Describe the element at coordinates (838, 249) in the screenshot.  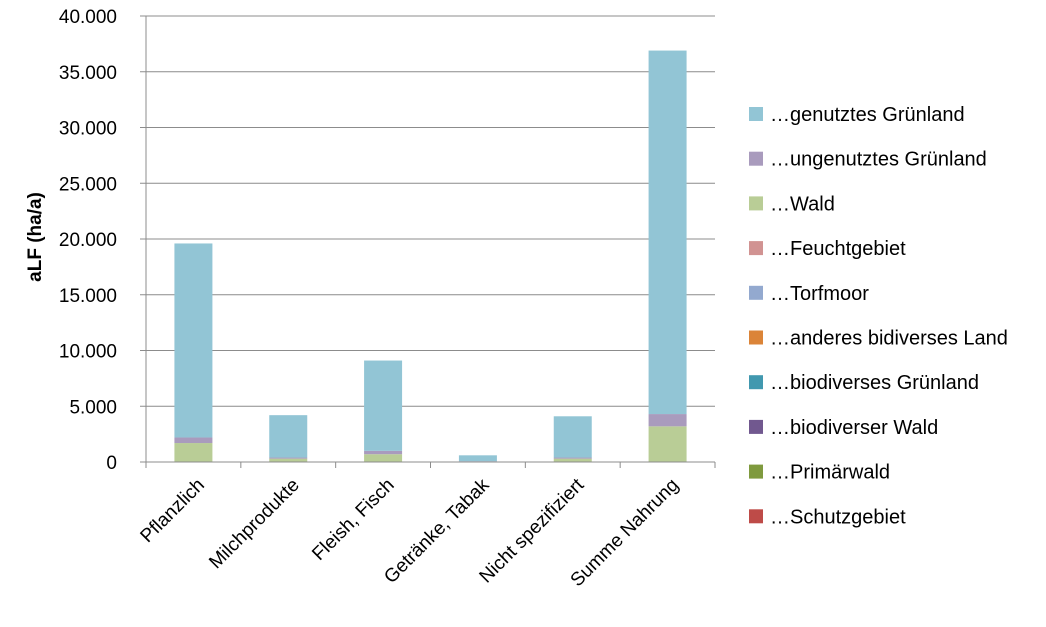
I see `legend-label-feuchtgebiet: …Feuchtgebiet` at that location.